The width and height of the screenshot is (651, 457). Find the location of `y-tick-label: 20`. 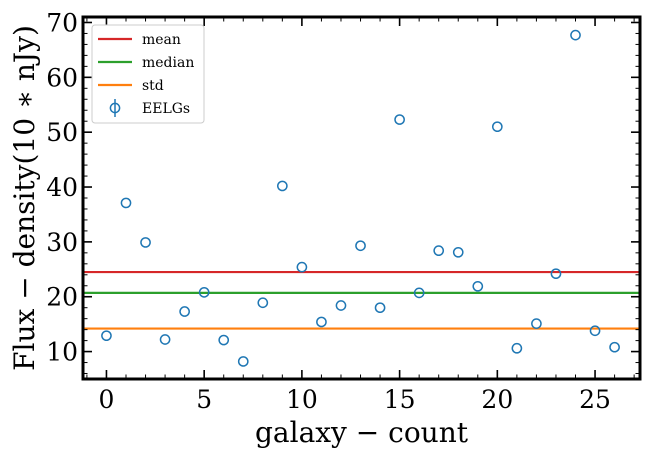

y-tick-label: 20 is located at coordinates (62, 297).